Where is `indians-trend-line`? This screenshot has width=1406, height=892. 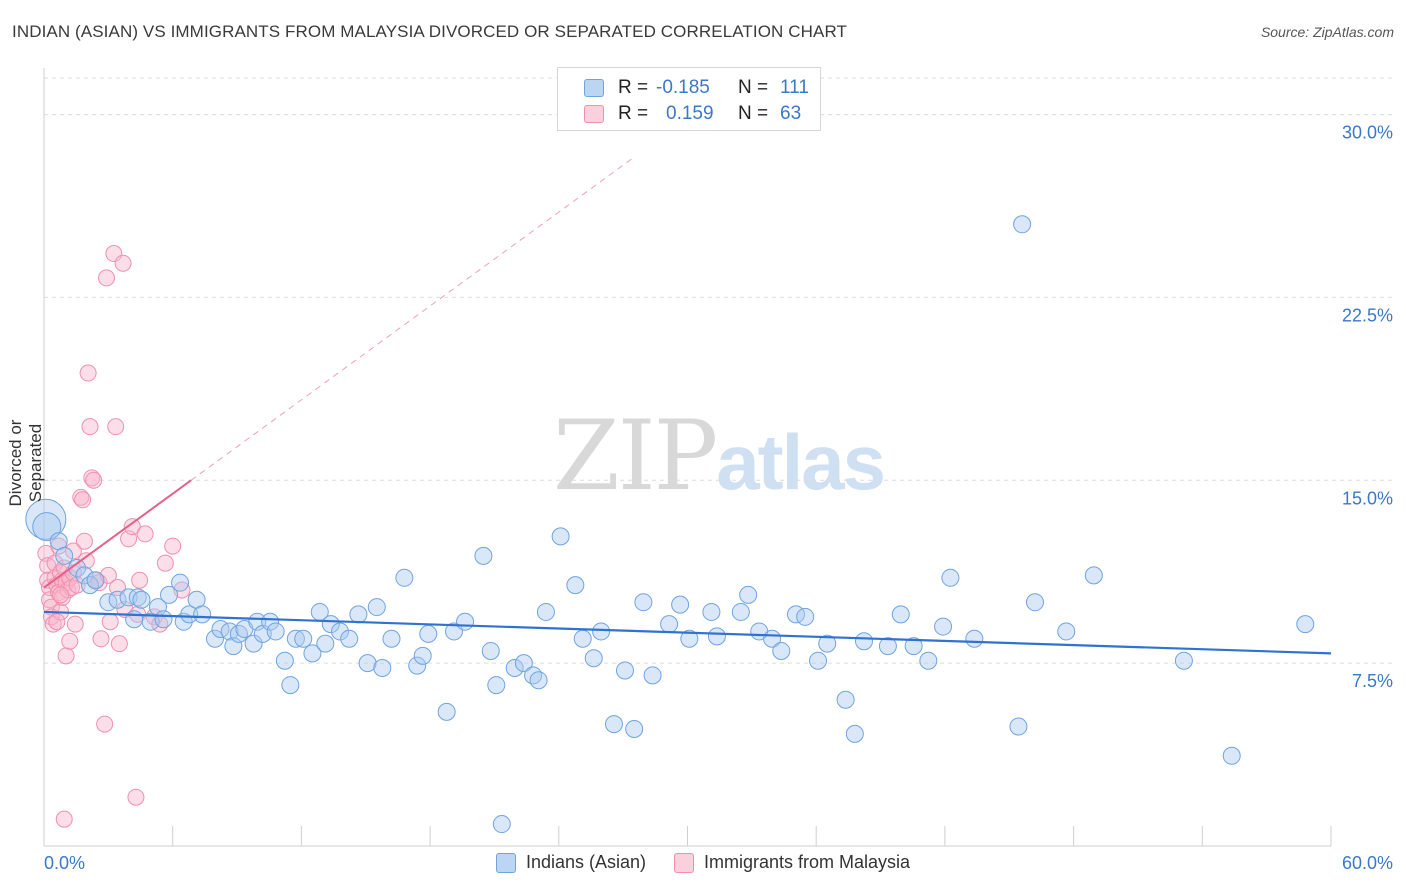 indians-trend-line is located at coordinates (687, 632).